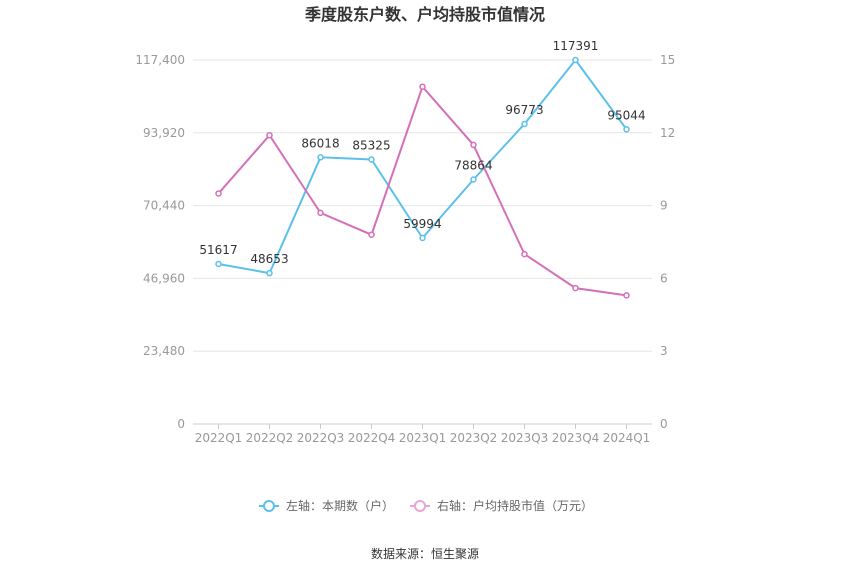 The height and width of the screenshot is (575, 850). Describe the element at coordinates (164, 133) in the screenshot. I see `left-tick-label: 93,920` at that location.